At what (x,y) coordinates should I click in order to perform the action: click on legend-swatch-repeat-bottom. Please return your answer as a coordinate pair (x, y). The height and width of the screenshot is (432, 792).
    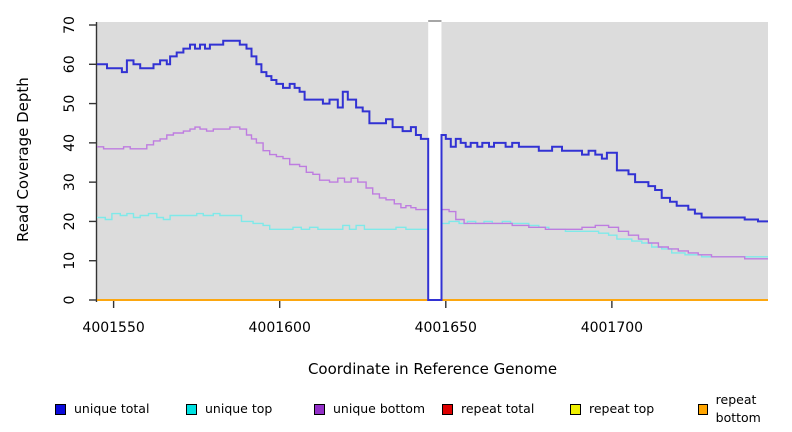
    Looking at the image, I should click on (703, 409).